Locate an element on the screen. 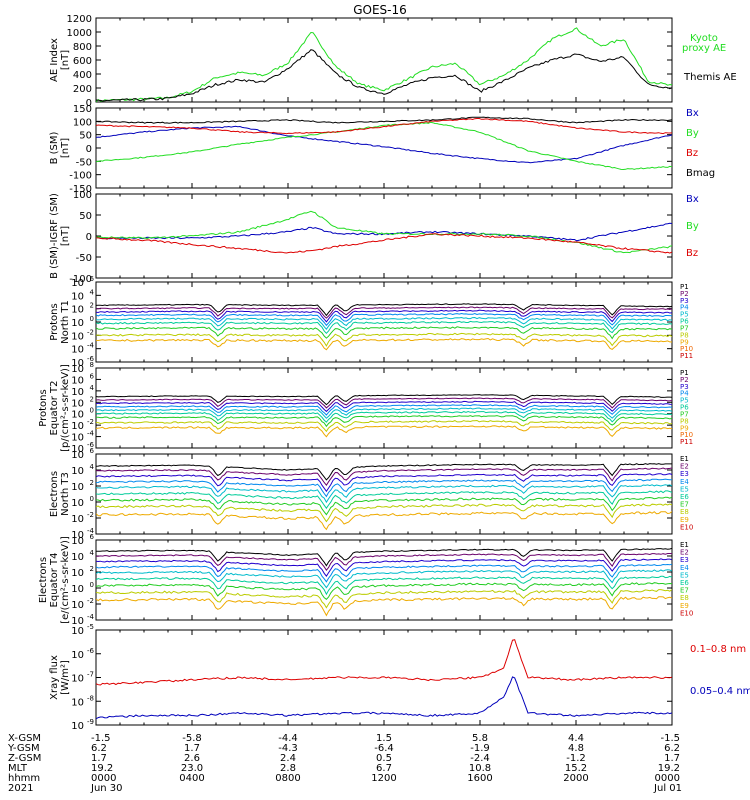 This screenshot has width=750, height=800. legend-label: E3 is located at coordinates (684, 474).